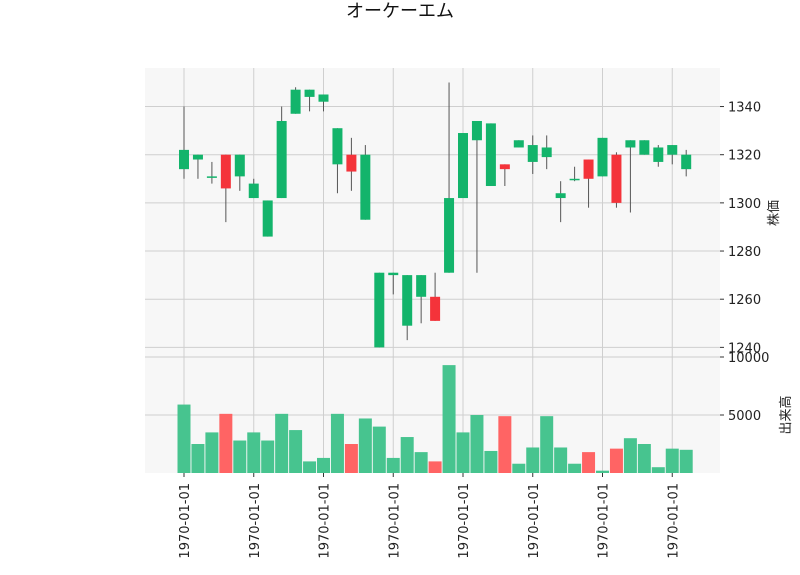 Image resolution: width=800 pixels, height=575 pixels. What do you see at coordinates (786, 414) in the screenshot?
I see `volume-axis-label: 出来高` at bounding box center [786, 414].